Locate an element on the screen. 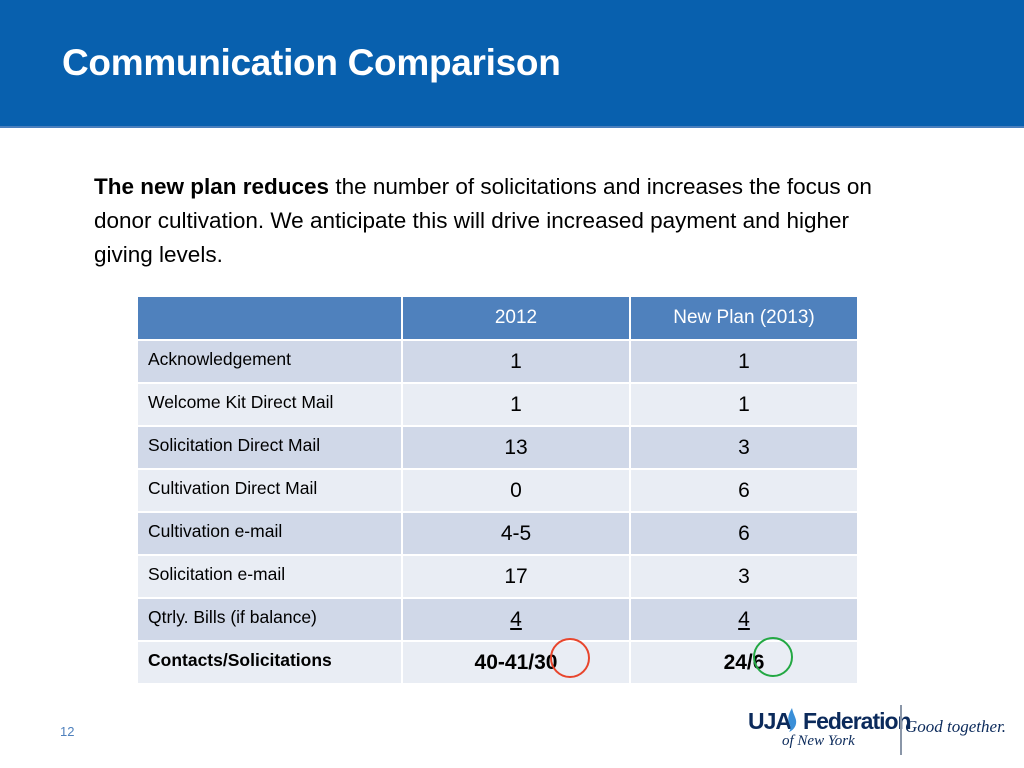 This screenshot has width=1024, height=768. value-2012: 4 is located at coordinates (516, 619).